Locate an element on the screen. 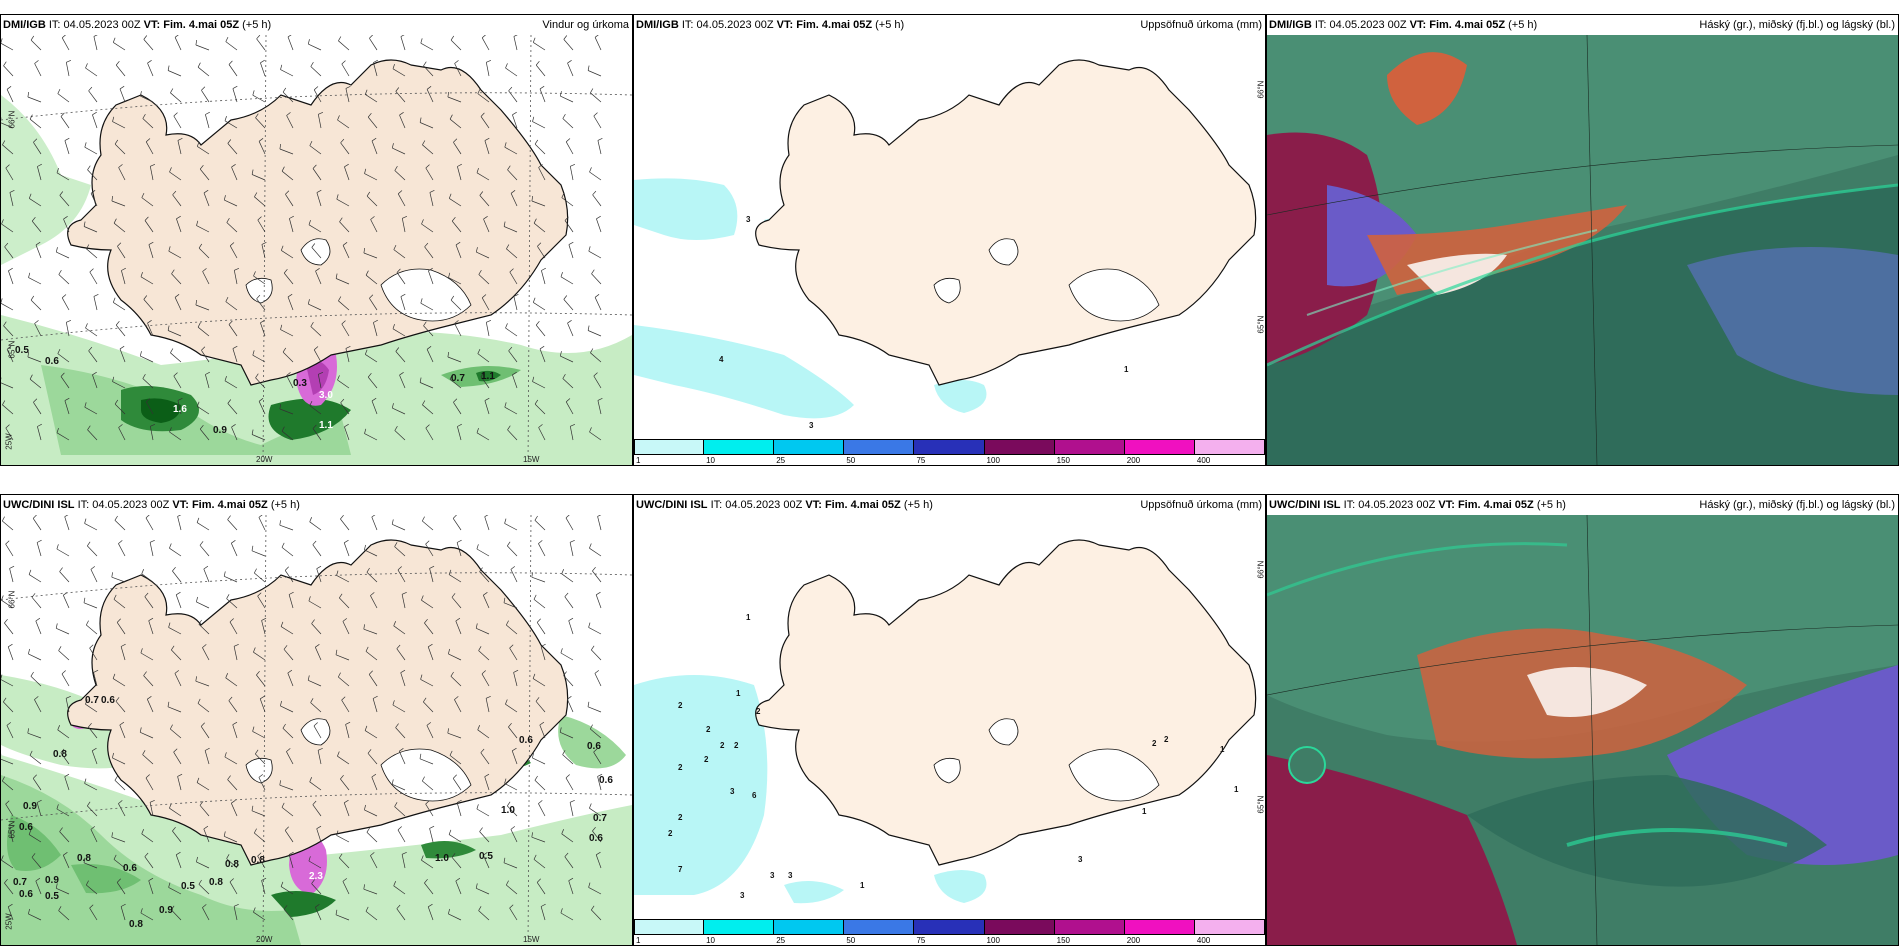 Image resolution: width=1900 pixels, height=950 pixels. precip-label: 3.0 is located at coordinates (326, 395).